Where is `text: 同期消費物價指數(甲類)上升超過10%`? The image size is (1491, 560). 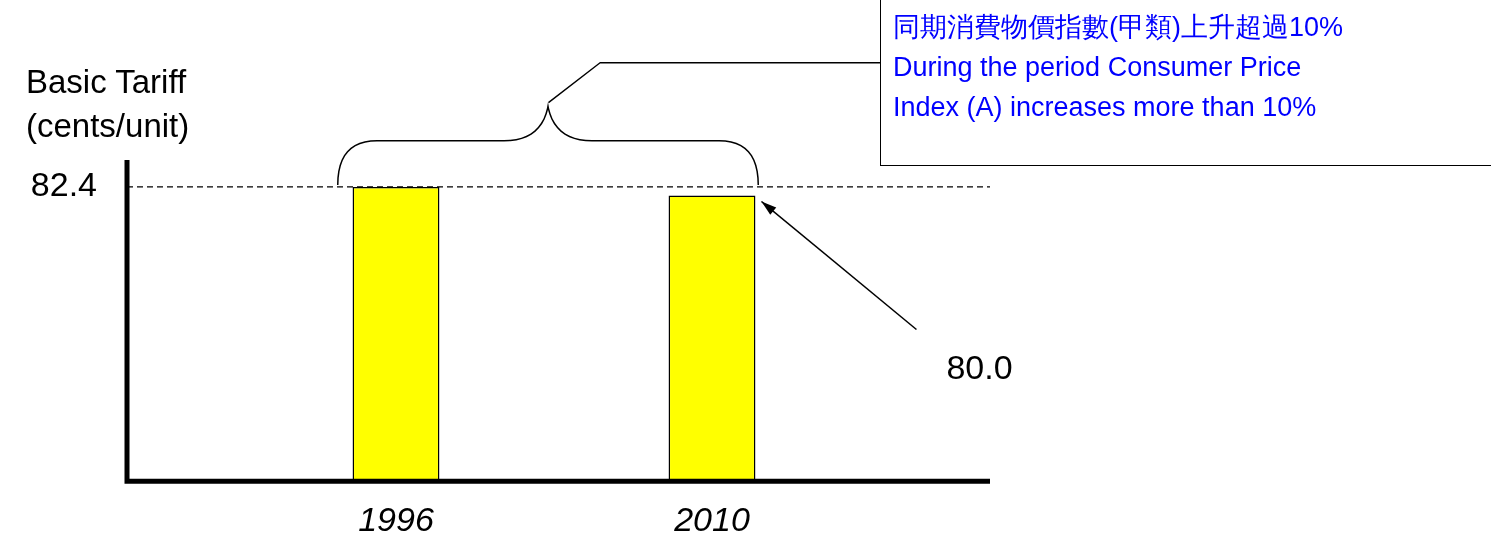
text: 同期消費物價指數(甲類)上升超過10% is located at coordinates (1119, 27).